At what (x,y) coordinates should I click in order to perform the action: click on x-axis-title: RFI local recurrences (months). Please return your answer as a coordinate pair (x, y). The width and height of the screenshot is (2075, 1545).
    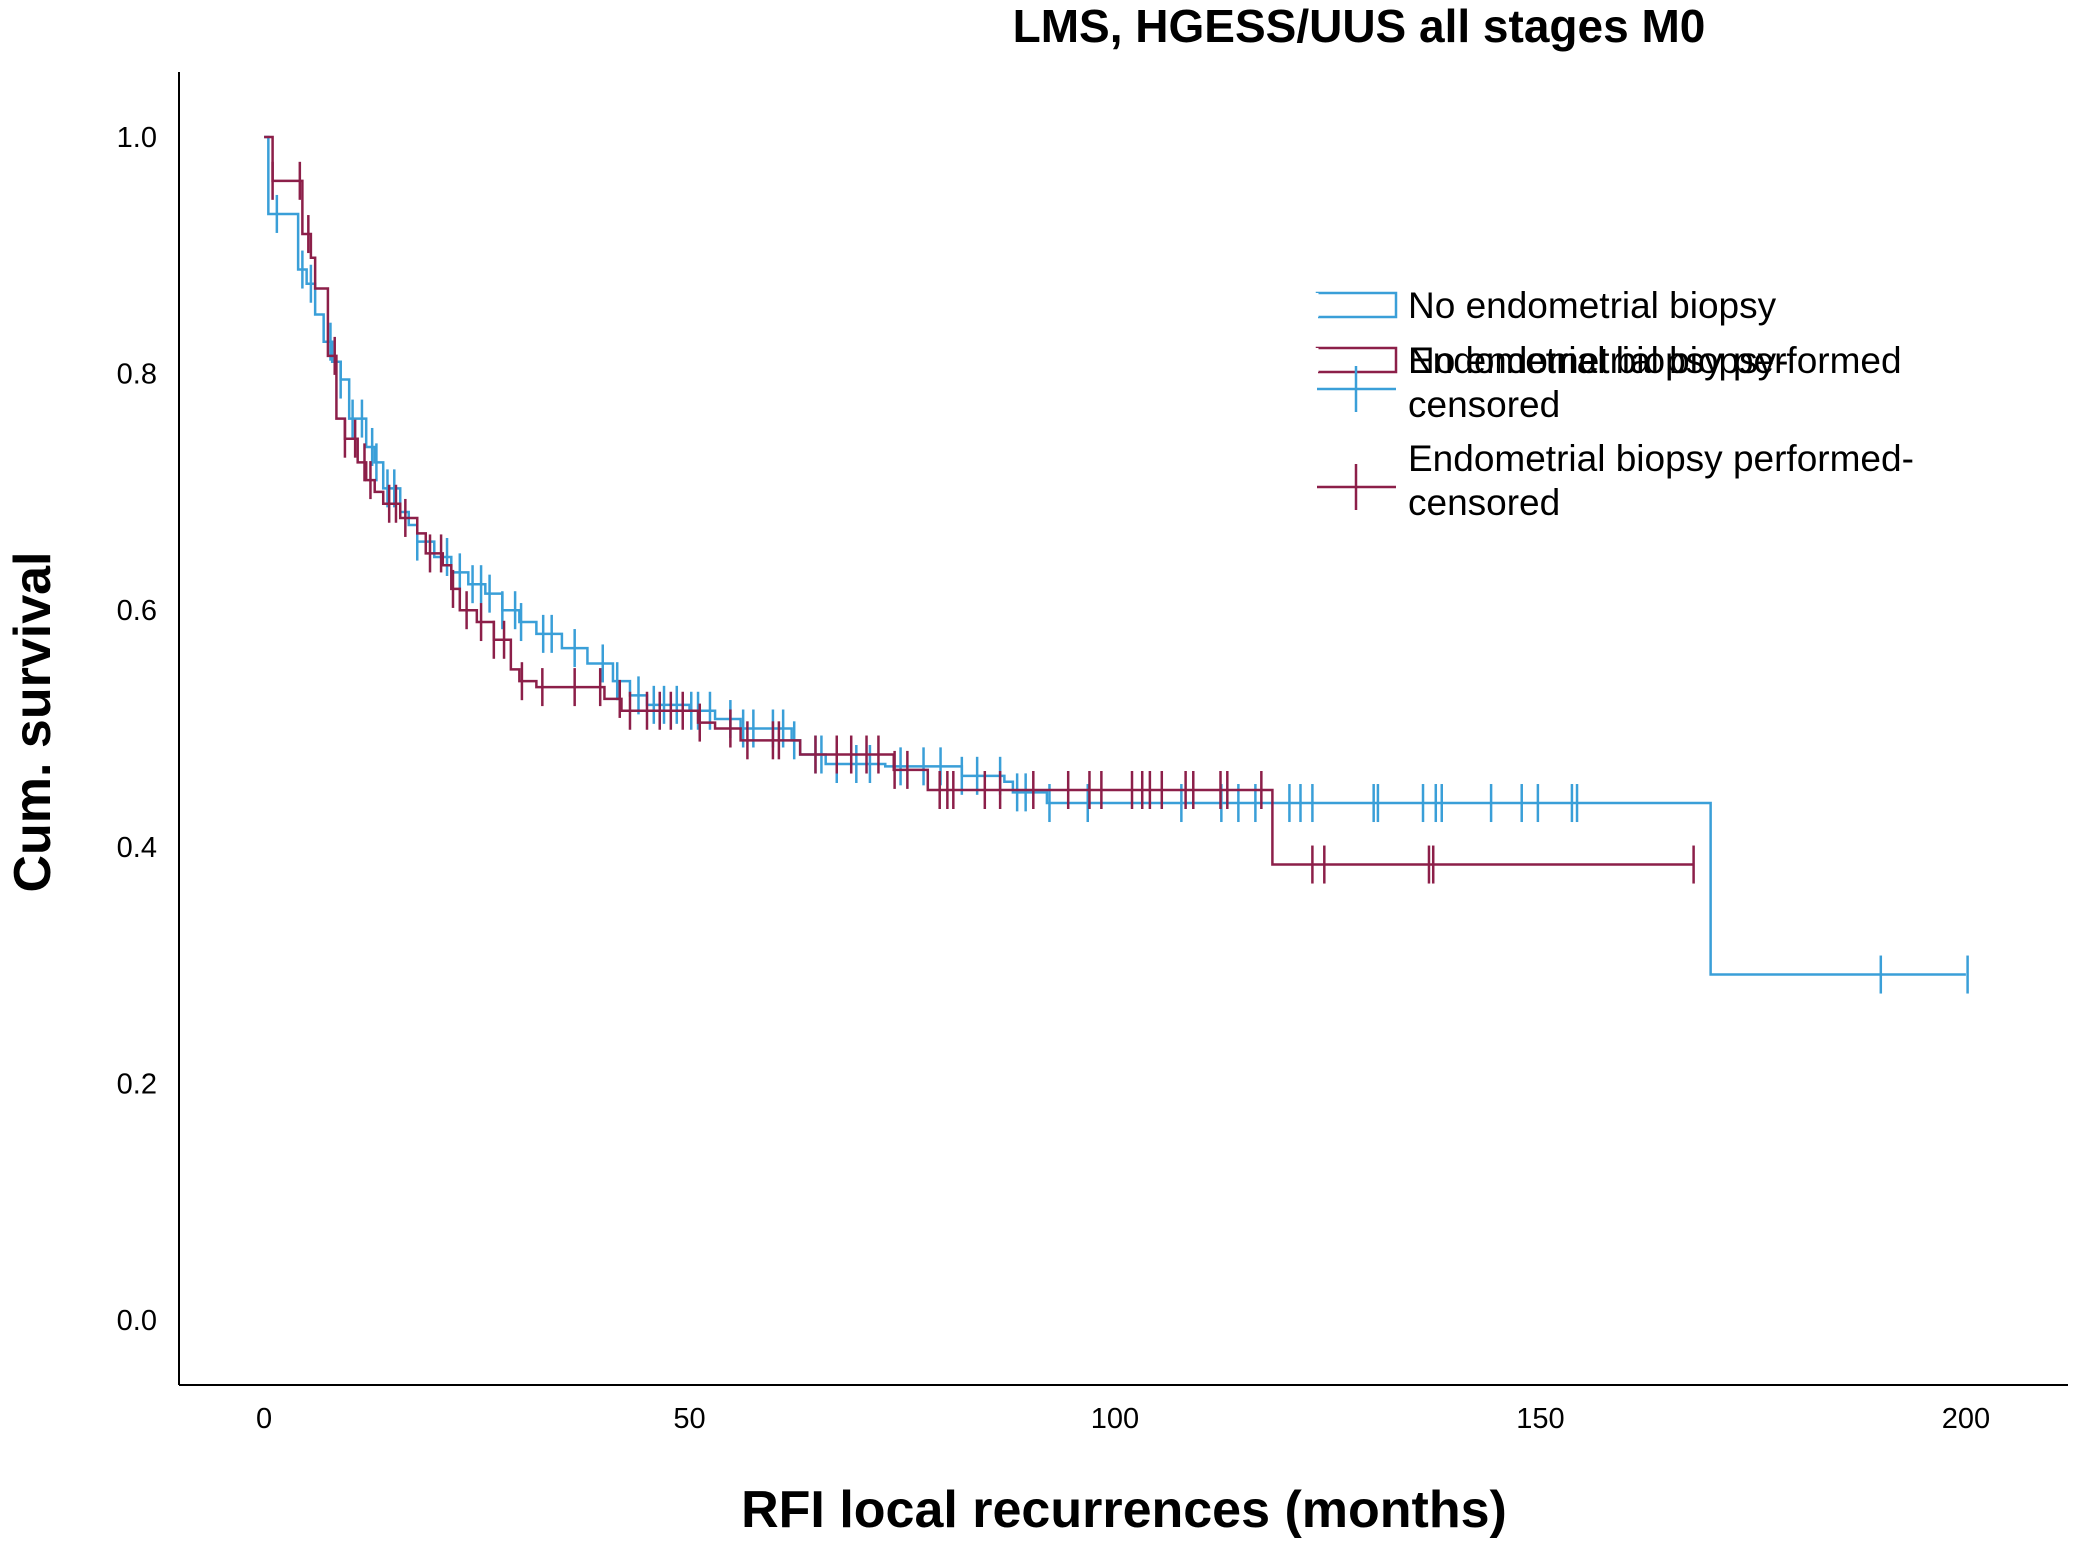
    Looking at the image, I should click on (1124, 1510).